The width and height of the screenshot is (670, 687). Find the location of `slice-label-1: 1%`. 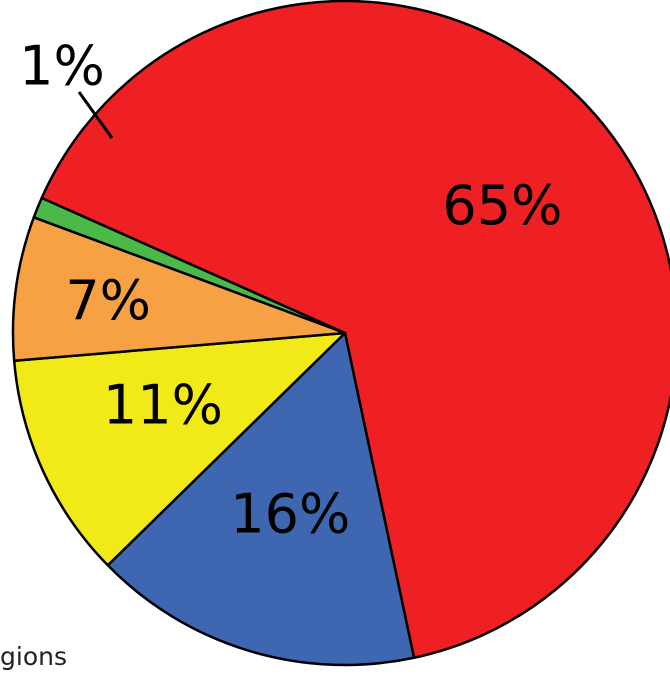

slice-label-1: 1% is located at coordinates (62, 66).